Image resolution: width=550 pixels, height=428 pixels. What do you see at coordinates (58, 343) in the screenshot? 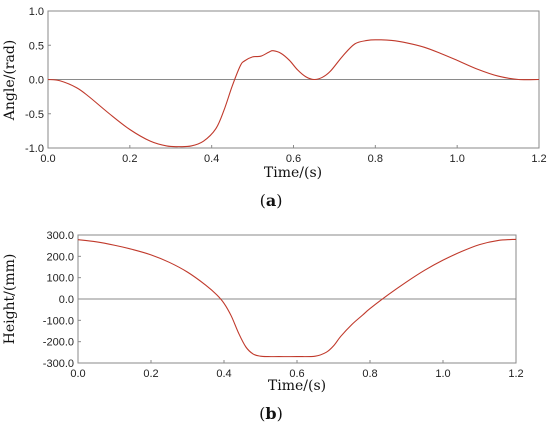
I see `y-tick-label: -200.0` at bounding box center [58, 343].